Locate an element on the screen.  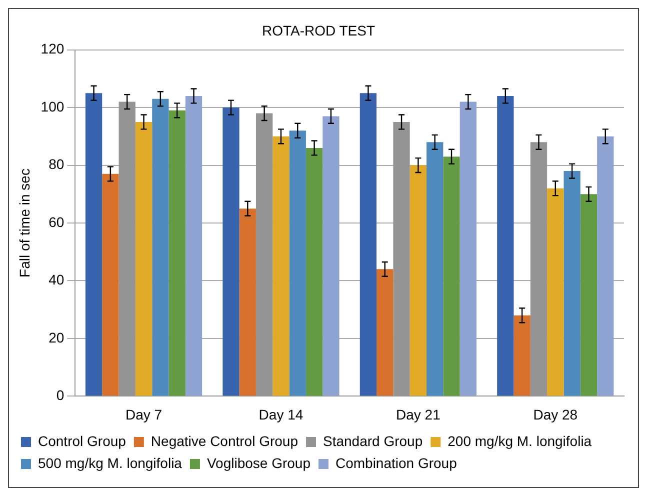
y-tick-label: 20 is located at coordinates (56, 337).